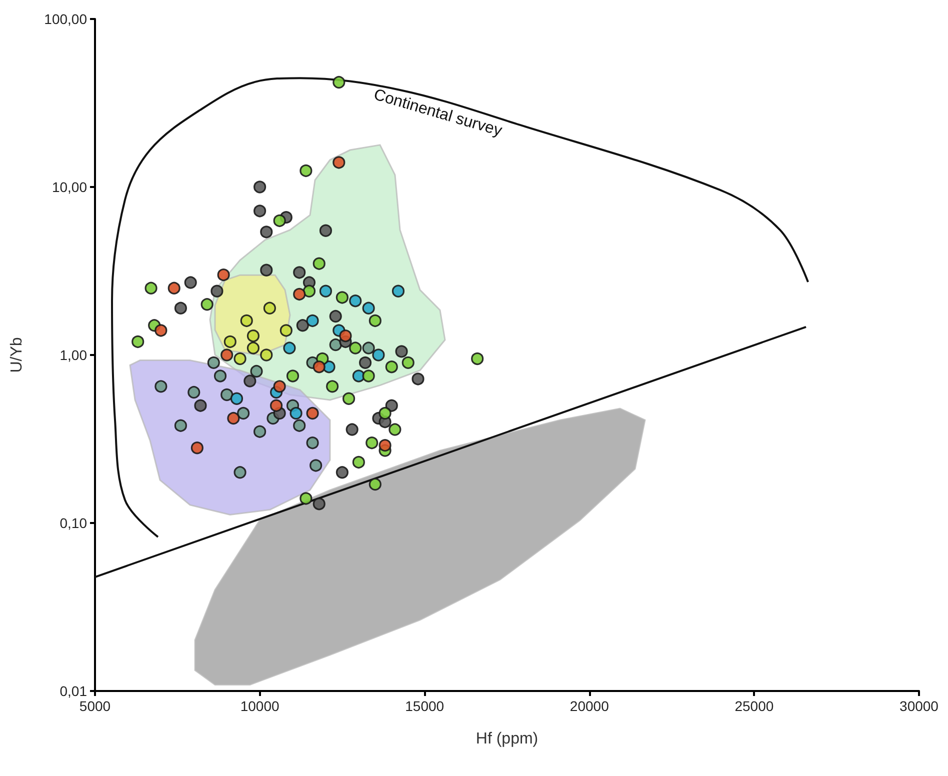  I want to click on x-tick-label: 25000, so click(754, 706).